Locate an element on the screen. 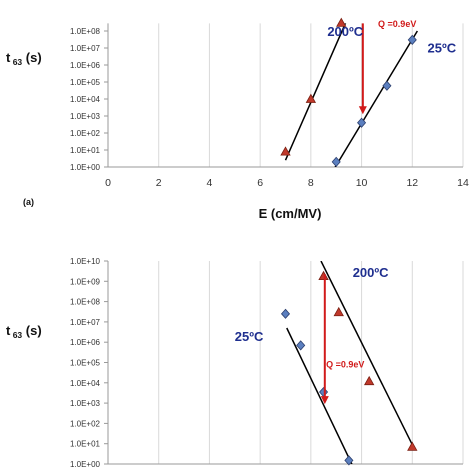 The width and height of the screenshot is (474, 474). x-tick-label: 10 is located at coordinates (362, 183).